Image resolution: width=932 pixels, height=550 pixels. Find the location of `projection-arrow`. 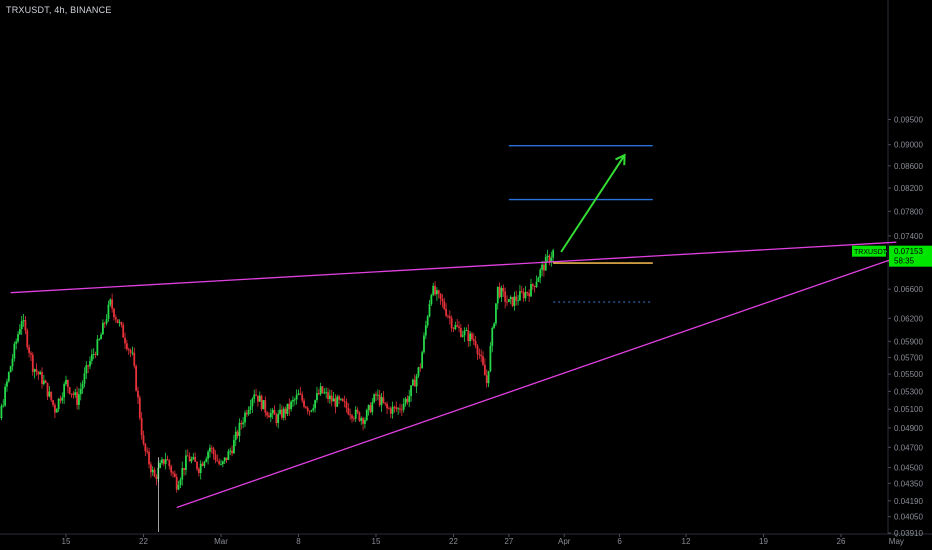

projection-arrow is located at coordinates (593, 203).